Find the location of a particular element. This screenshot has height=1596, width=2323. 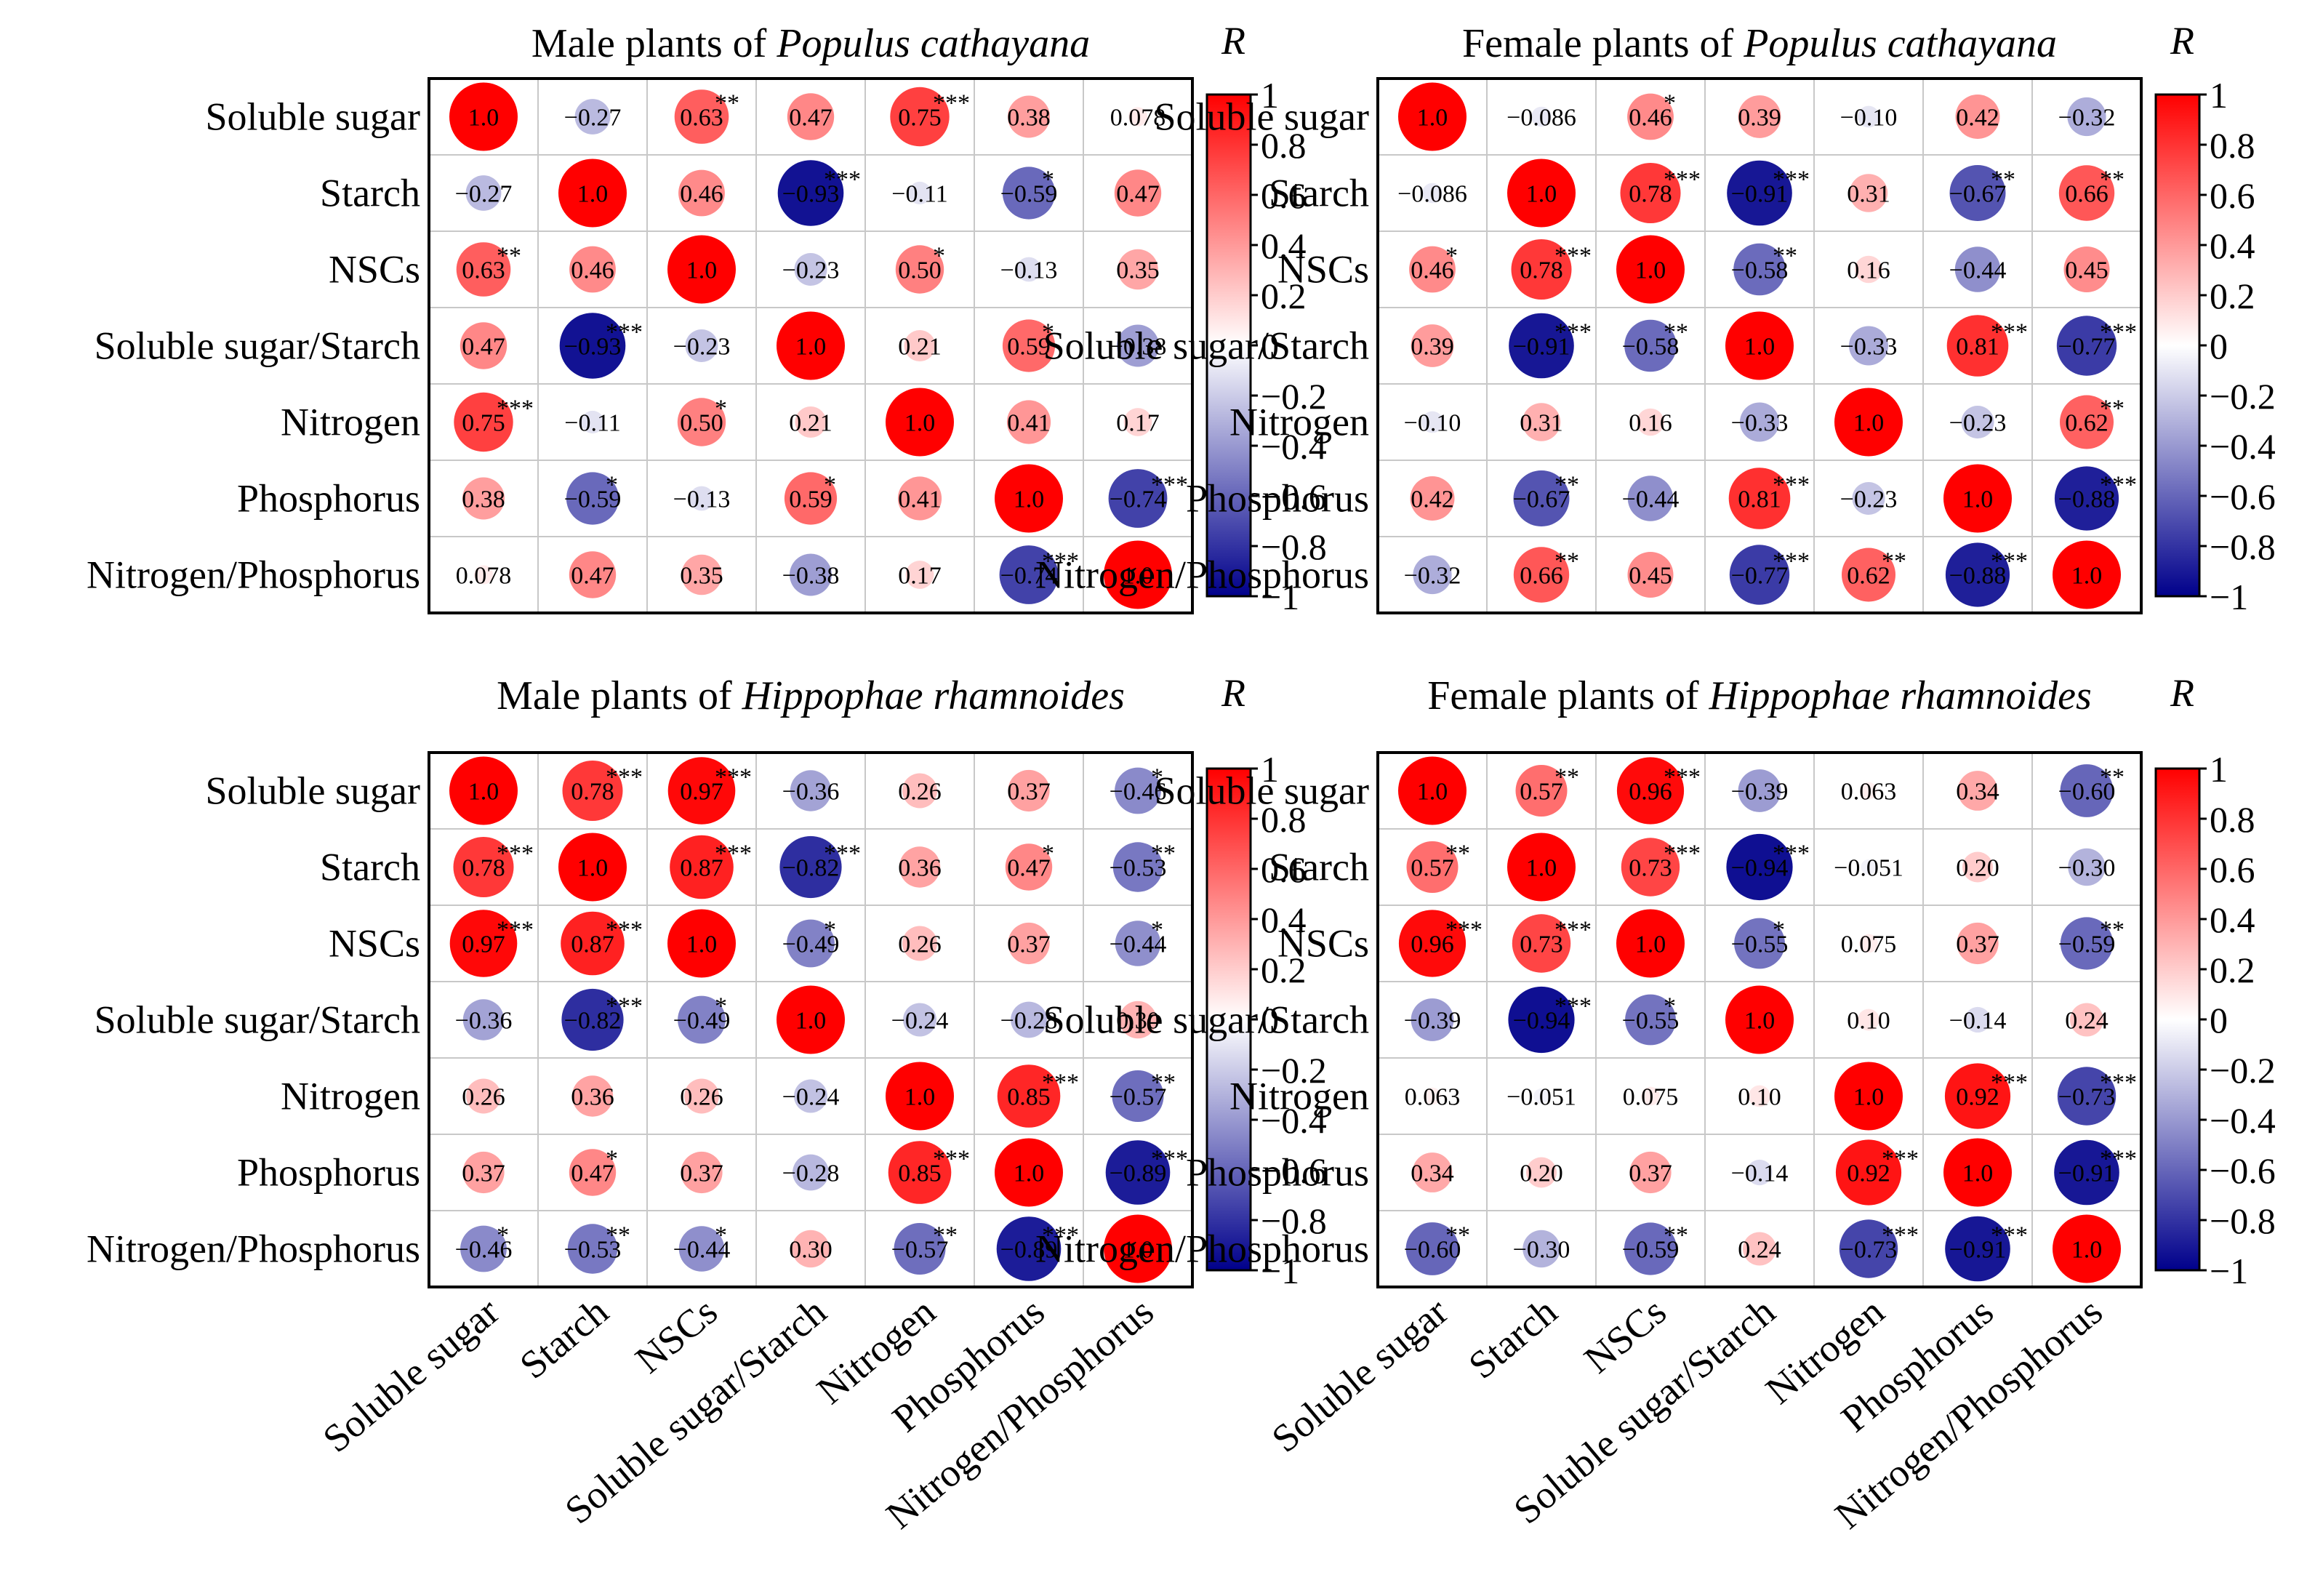

row-label: Phosphorus is located at coordinates (328, 1173).